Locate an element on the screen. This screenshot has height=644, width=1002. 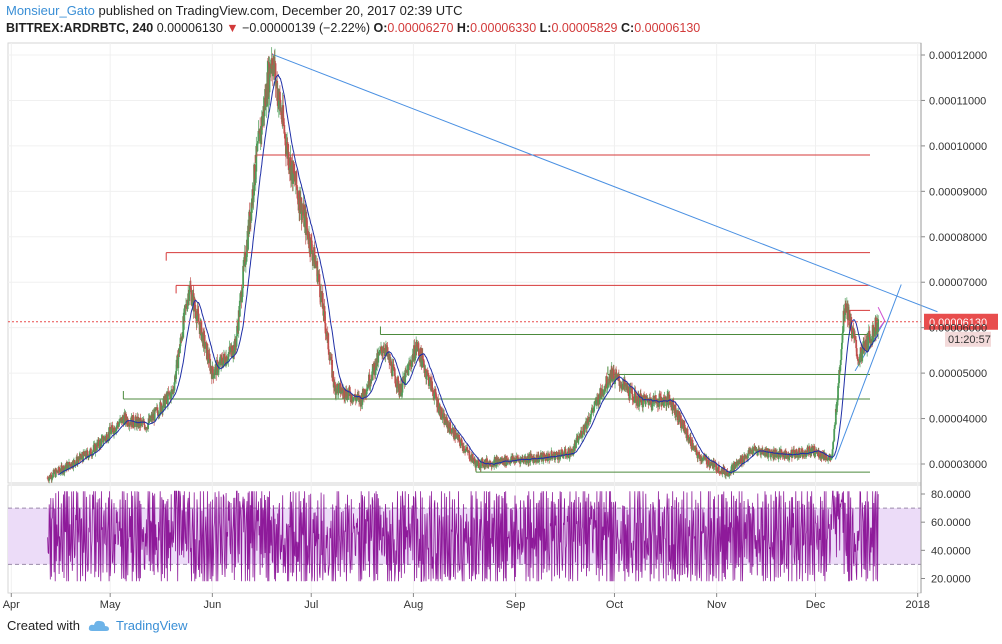
tradingview-brand: TradingView is located at coordinates (151, 625).